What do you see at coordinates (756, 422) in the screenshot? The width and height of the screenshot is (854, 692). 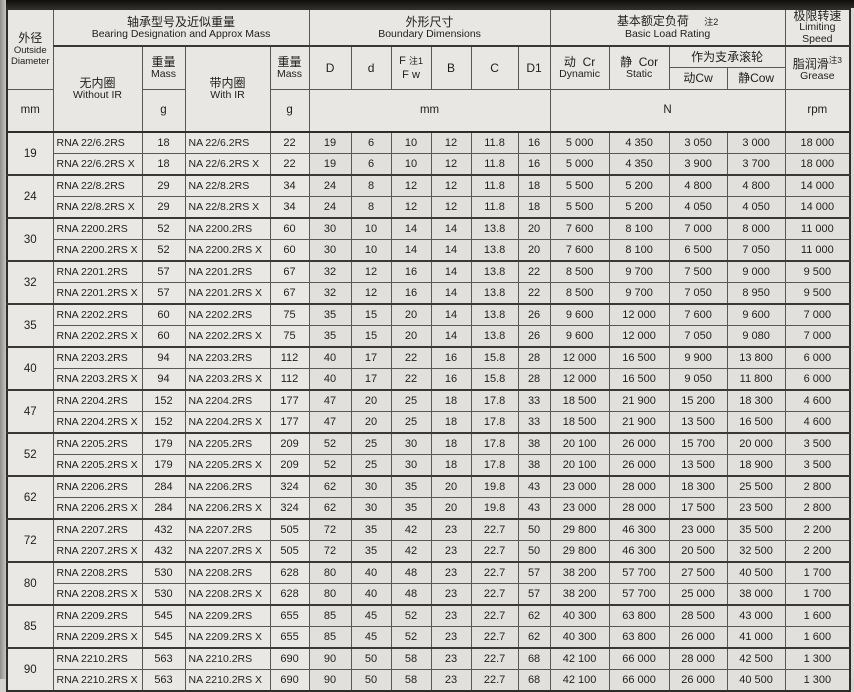 I see `load-cow-cell: 16 500` at bounding box center [756, 422].